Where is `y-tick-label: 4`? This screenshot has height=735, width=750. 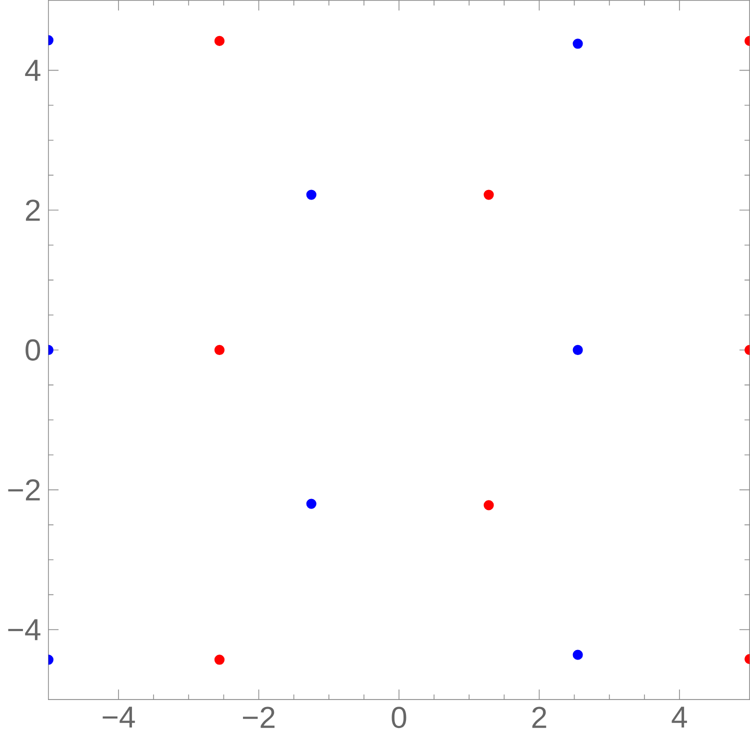
y-tick-label: 4 is located at coordinates (32, 70).